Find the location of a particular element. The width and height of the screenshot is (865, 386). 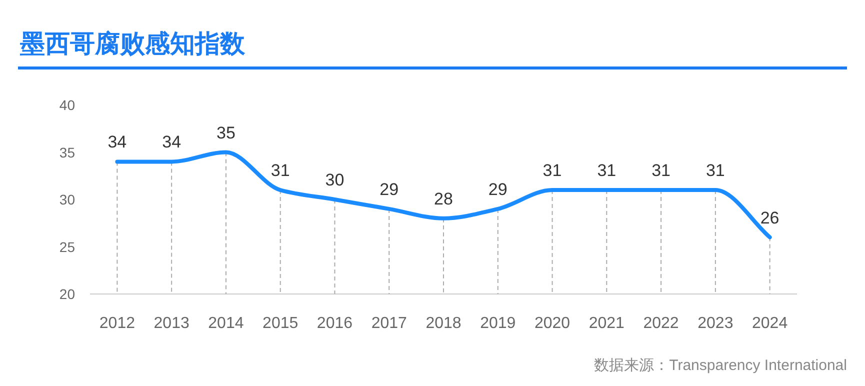

x-tick-label: 2022 is located at coordinates (661, 323).